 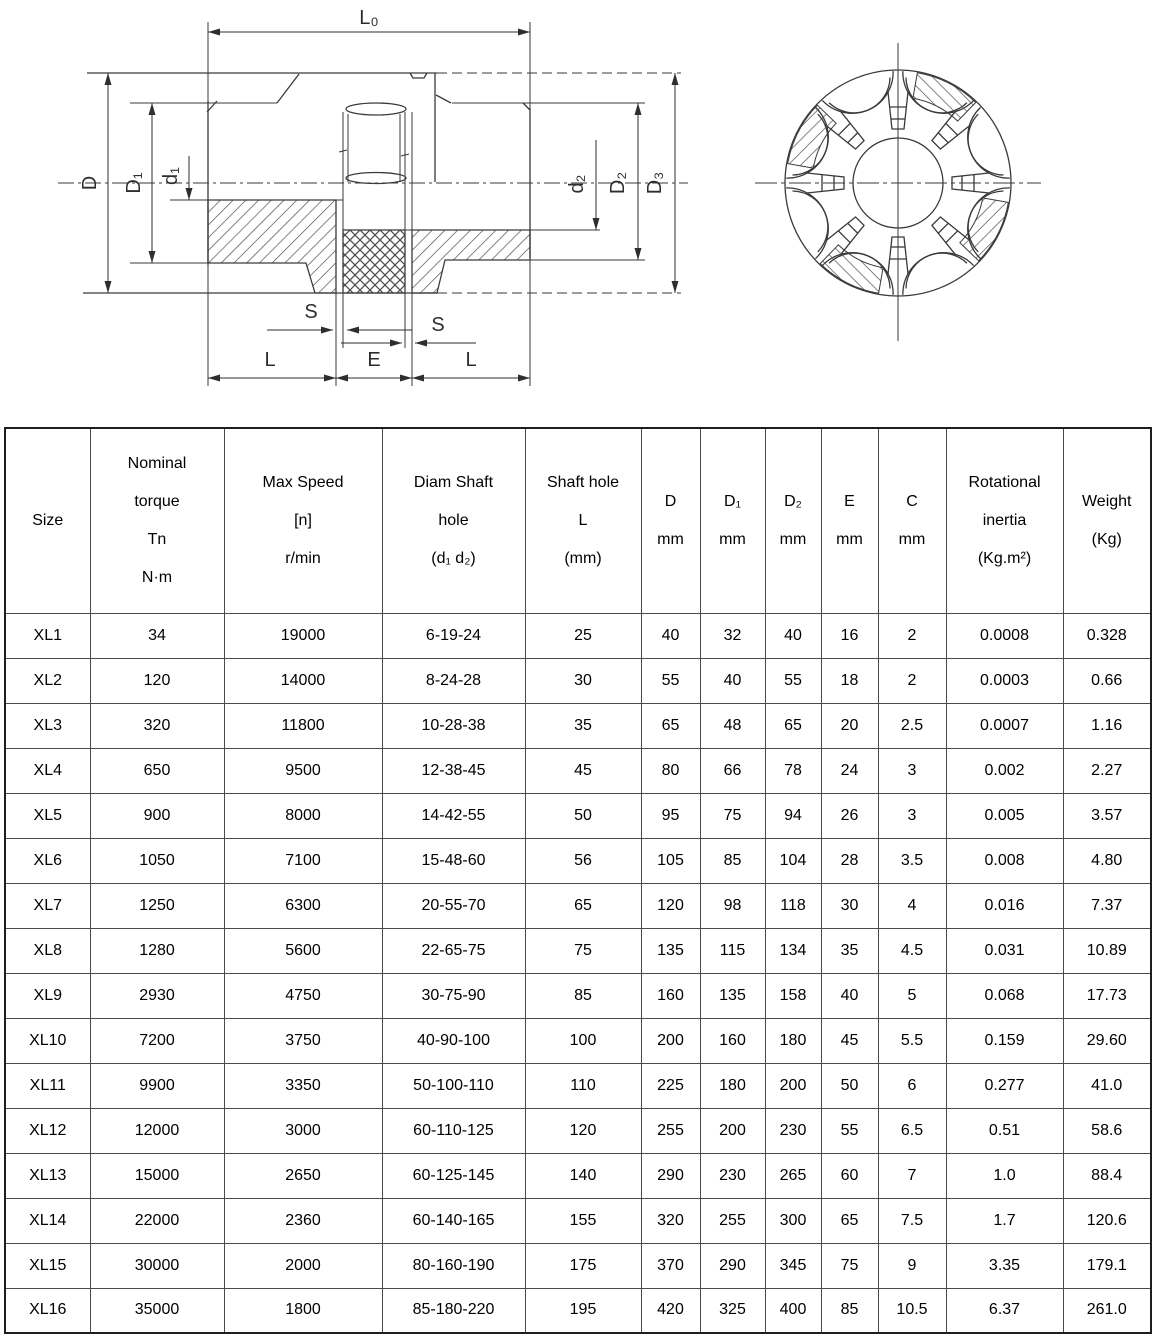 What do you see at coordinates (849, 860) in the screenshot?
I see `cell-e: 28` at bounding box center [849, 860].